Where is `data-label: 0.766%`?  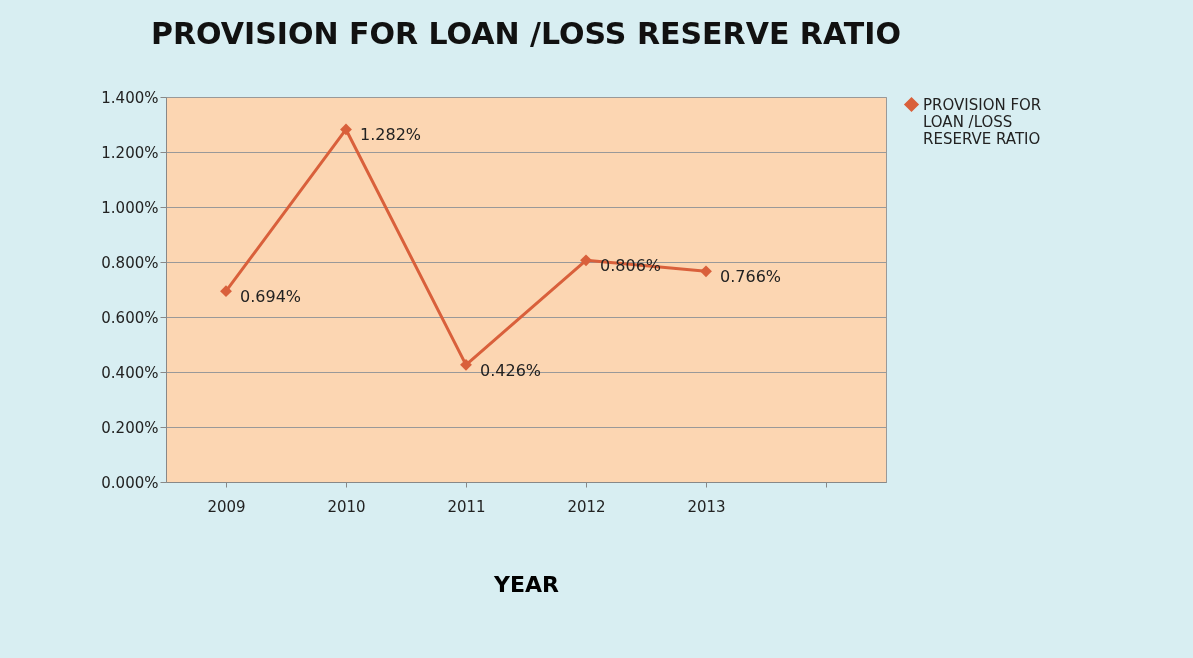 data-label: 0.766% is located at coordinates (751, 277).